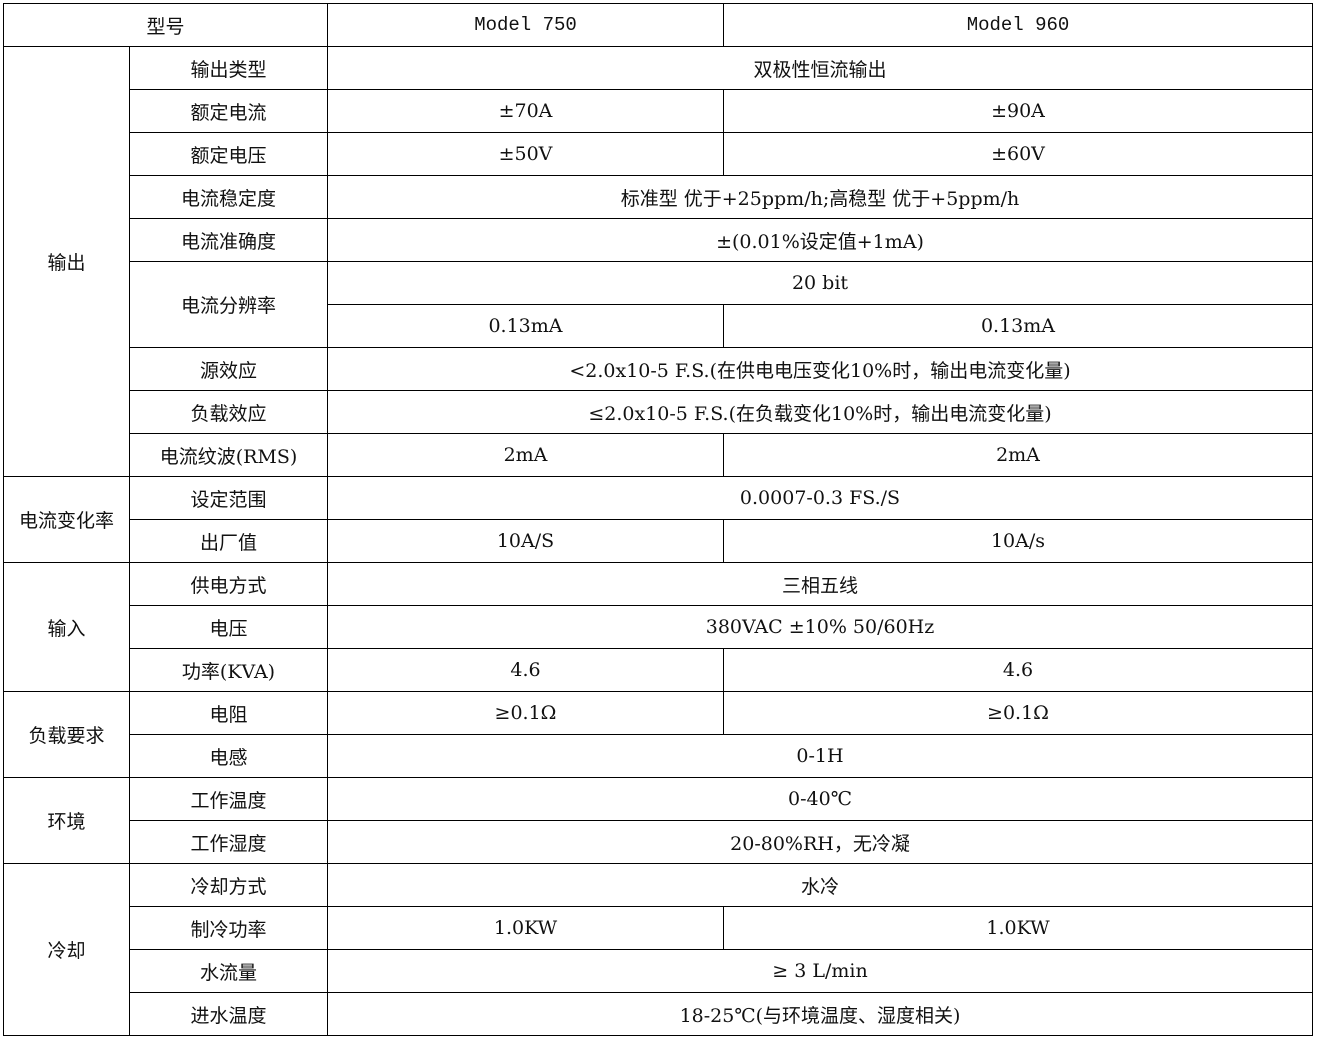 The height and width of the screenshot is (1063, 1318). I want to click on row-label: 电压, so click(228, 627).